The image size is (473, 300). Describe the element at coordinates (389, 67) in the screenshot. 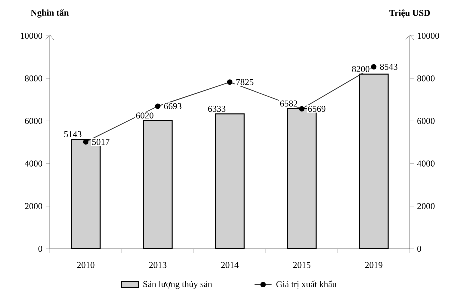

I see `data-label: 8543` at that location.